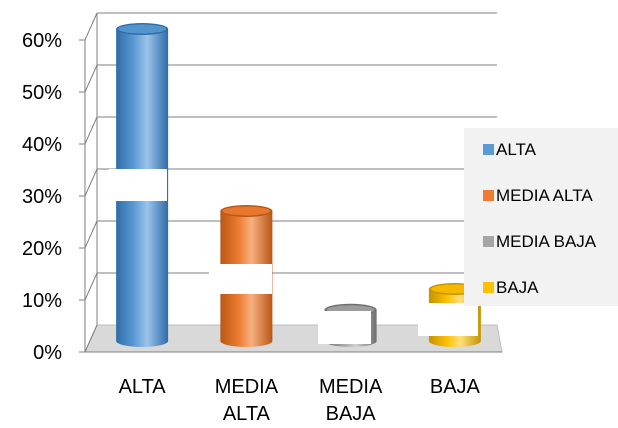 The image size is (618, 428). What do you see at coordinates (351, 400) in the screenshot?
I see `x-category-label: MEDIA BAJA` at bounding box center [351, 400].